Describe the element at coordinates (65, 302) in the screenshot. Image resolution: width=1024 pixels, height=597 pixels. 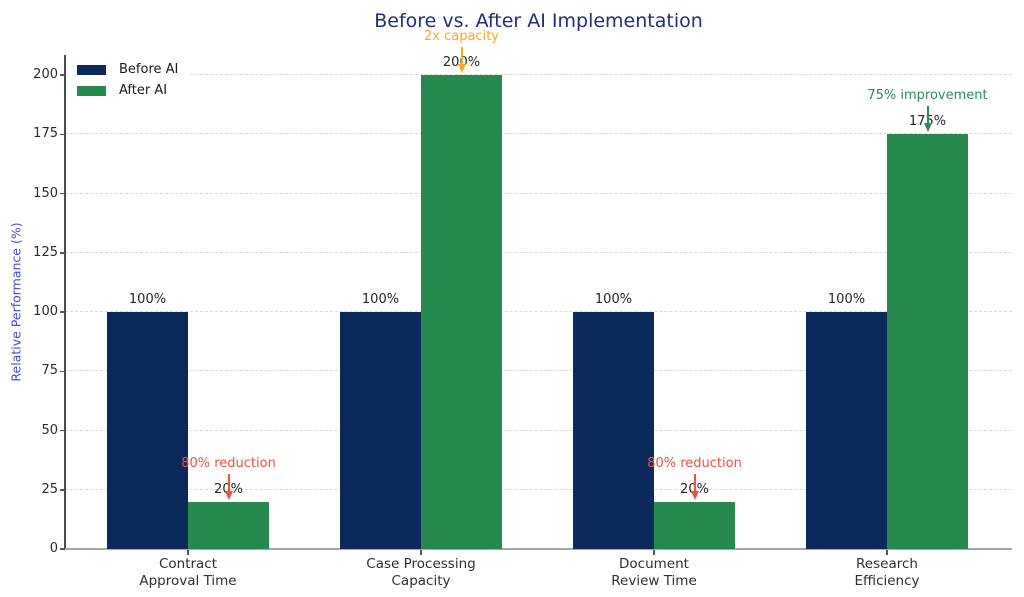
I see `y-axis-line` at that location.